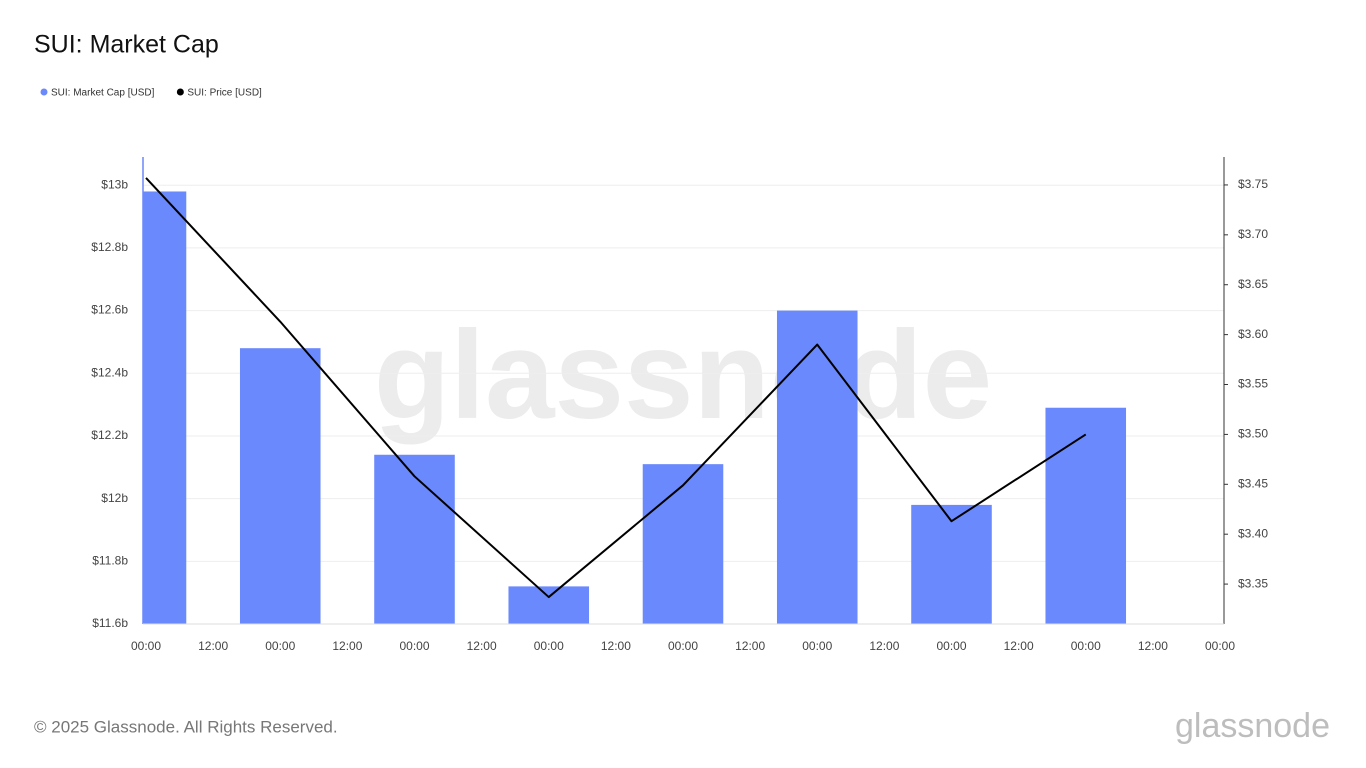  Describe the element at coordinates (109, 310) in the screenshot. I see `y-tick-label: $12.6b` at that location.